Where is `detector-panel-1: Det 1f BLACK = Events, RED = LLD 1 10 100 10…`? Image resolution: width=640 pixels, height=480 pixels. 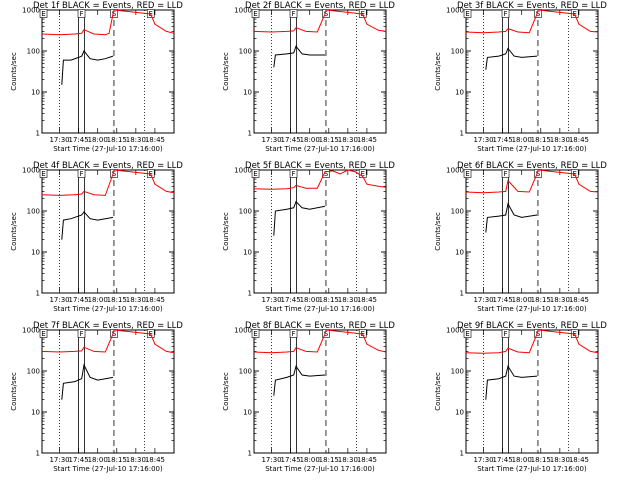 detector-panel-1: Det 1f BLACK = Events, RED = LLD 1 10 100 10… is located at coordinates (96, 77).